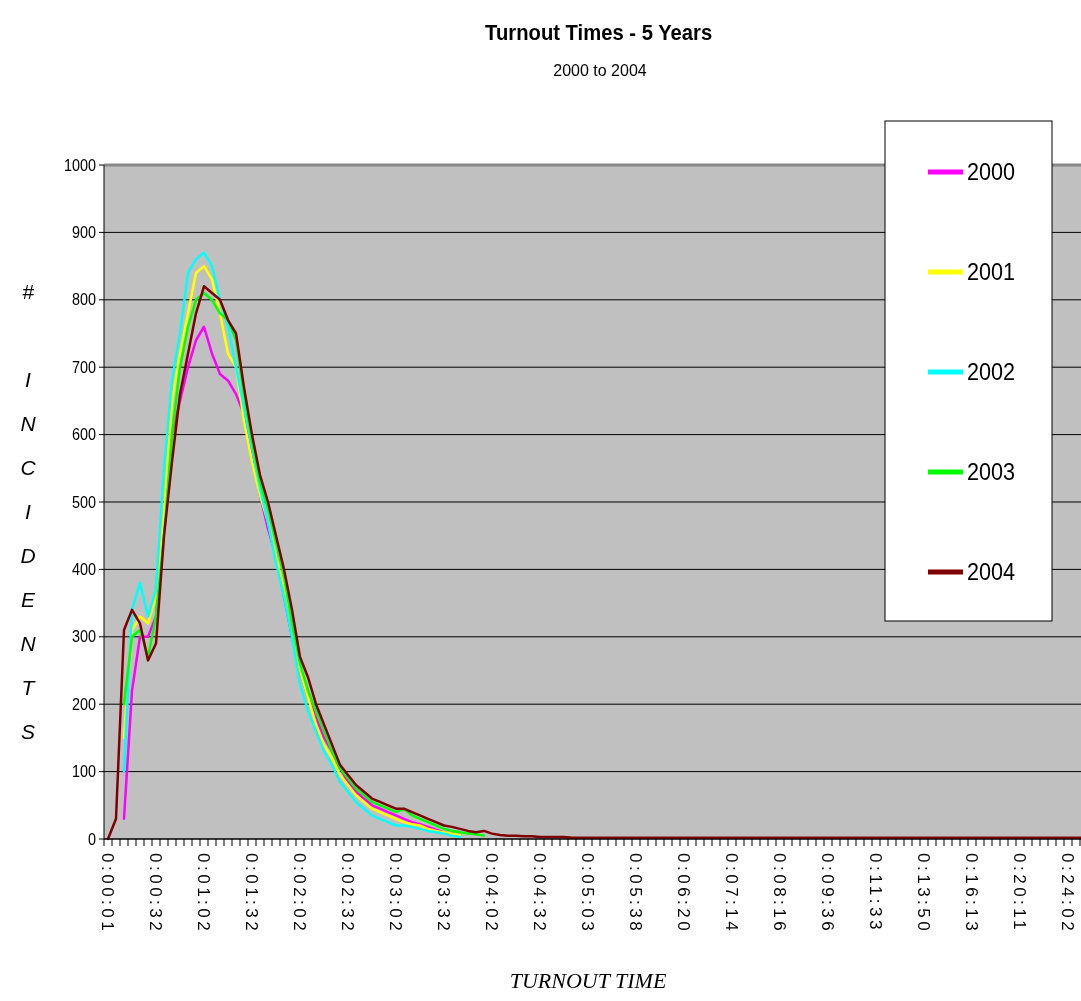 Image resolution: width=1081 pixels, height=1001 pixels. What do you see at coordinates (991, 572) in the screenshot?
I see `legend-label: 2004` at bounding box center [991, 572].